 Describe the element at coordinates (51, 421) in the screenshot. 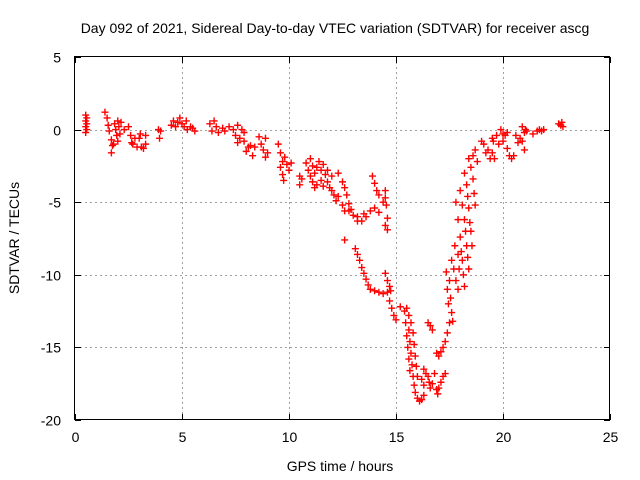

I see `y-tick-label: -20` at that location.